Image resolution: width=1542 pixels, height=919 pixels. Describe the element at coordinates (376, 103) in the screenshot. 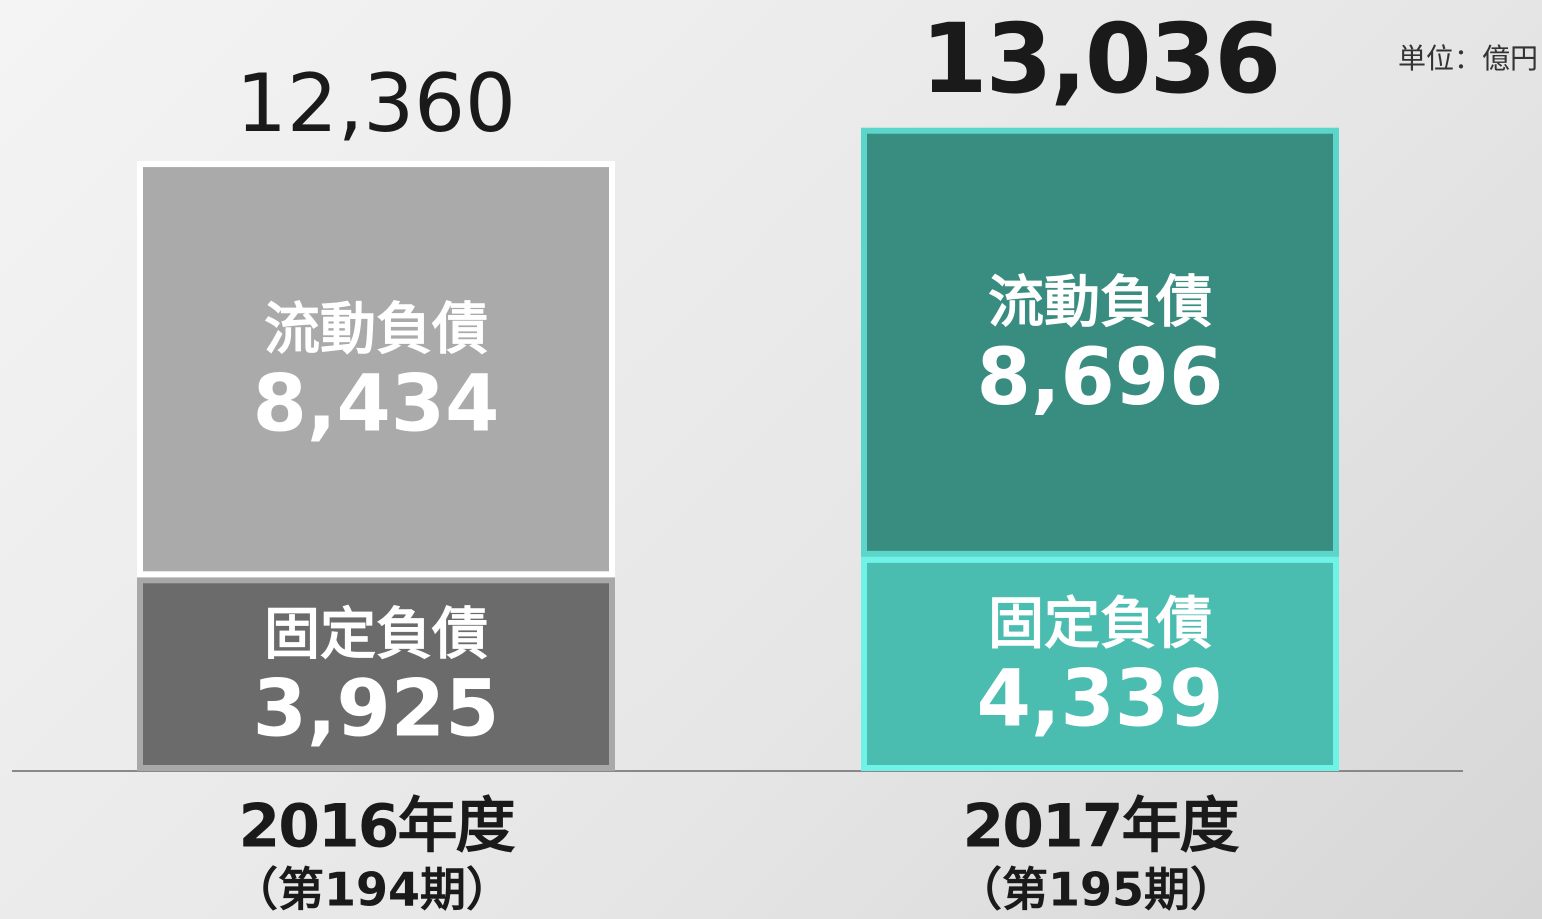

I see `total-label: 12,360` at that location.